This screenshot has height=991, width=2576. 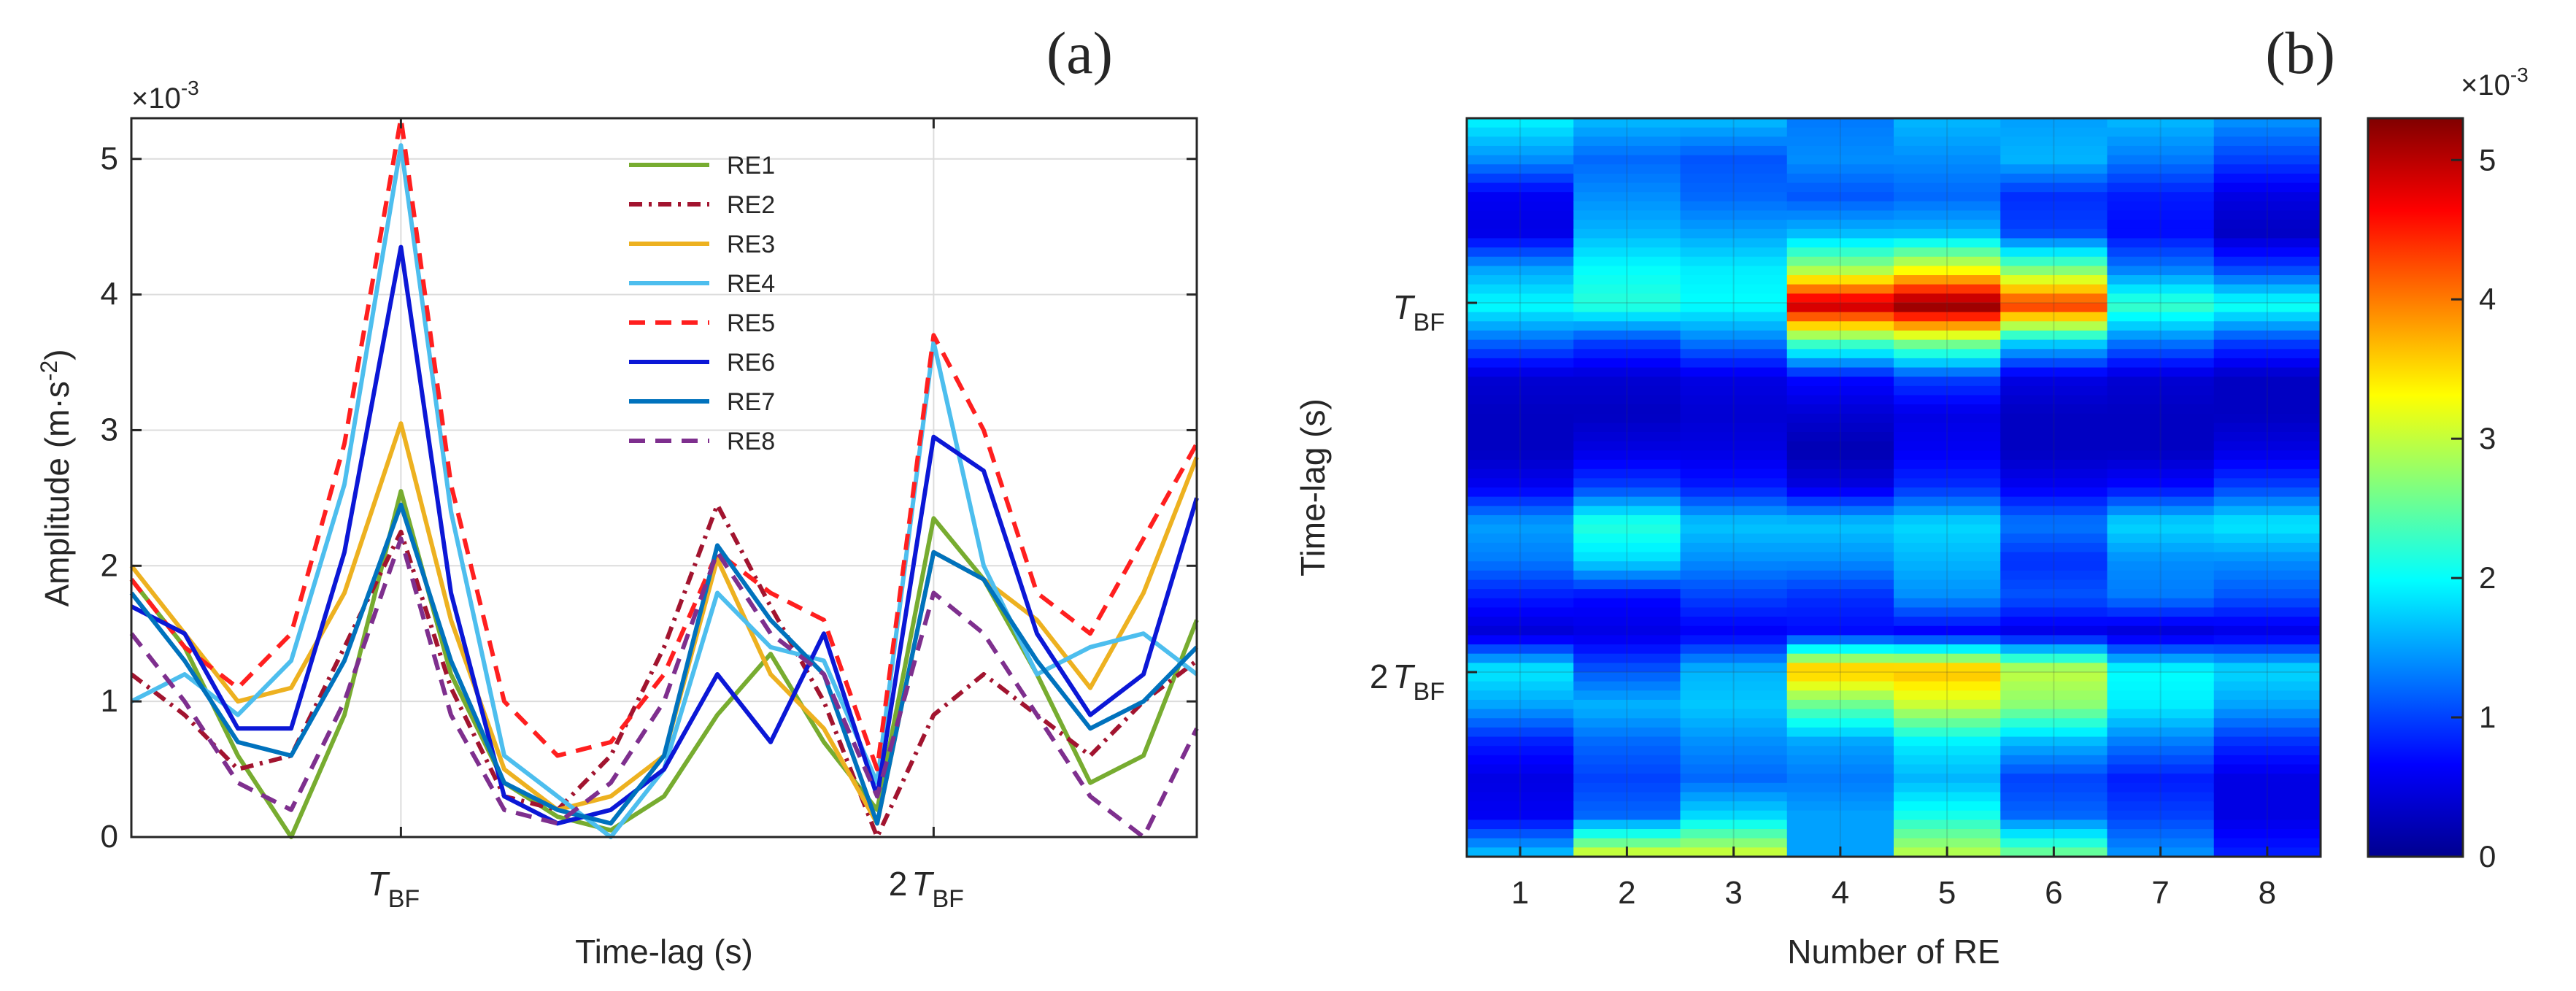 I want to click on ytick-label: 5, so click(x=109, y=159).